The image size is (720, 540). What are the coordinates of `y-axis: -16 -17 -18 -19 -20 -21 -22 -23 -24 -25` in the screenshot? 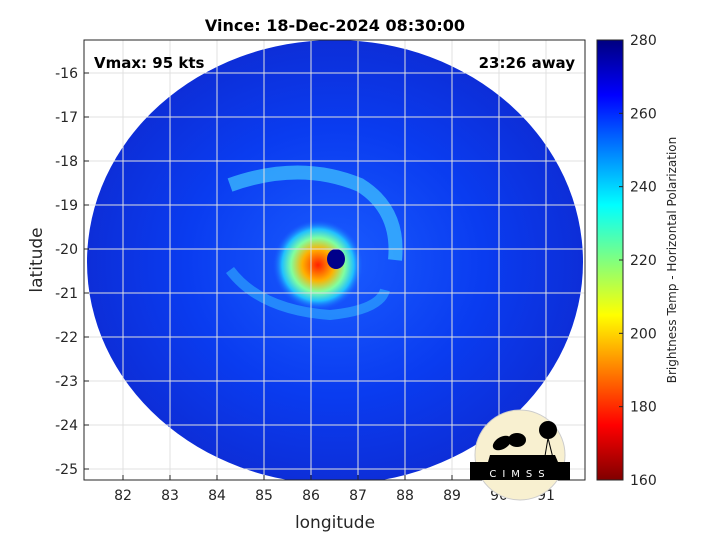 It's located at (72, 272).